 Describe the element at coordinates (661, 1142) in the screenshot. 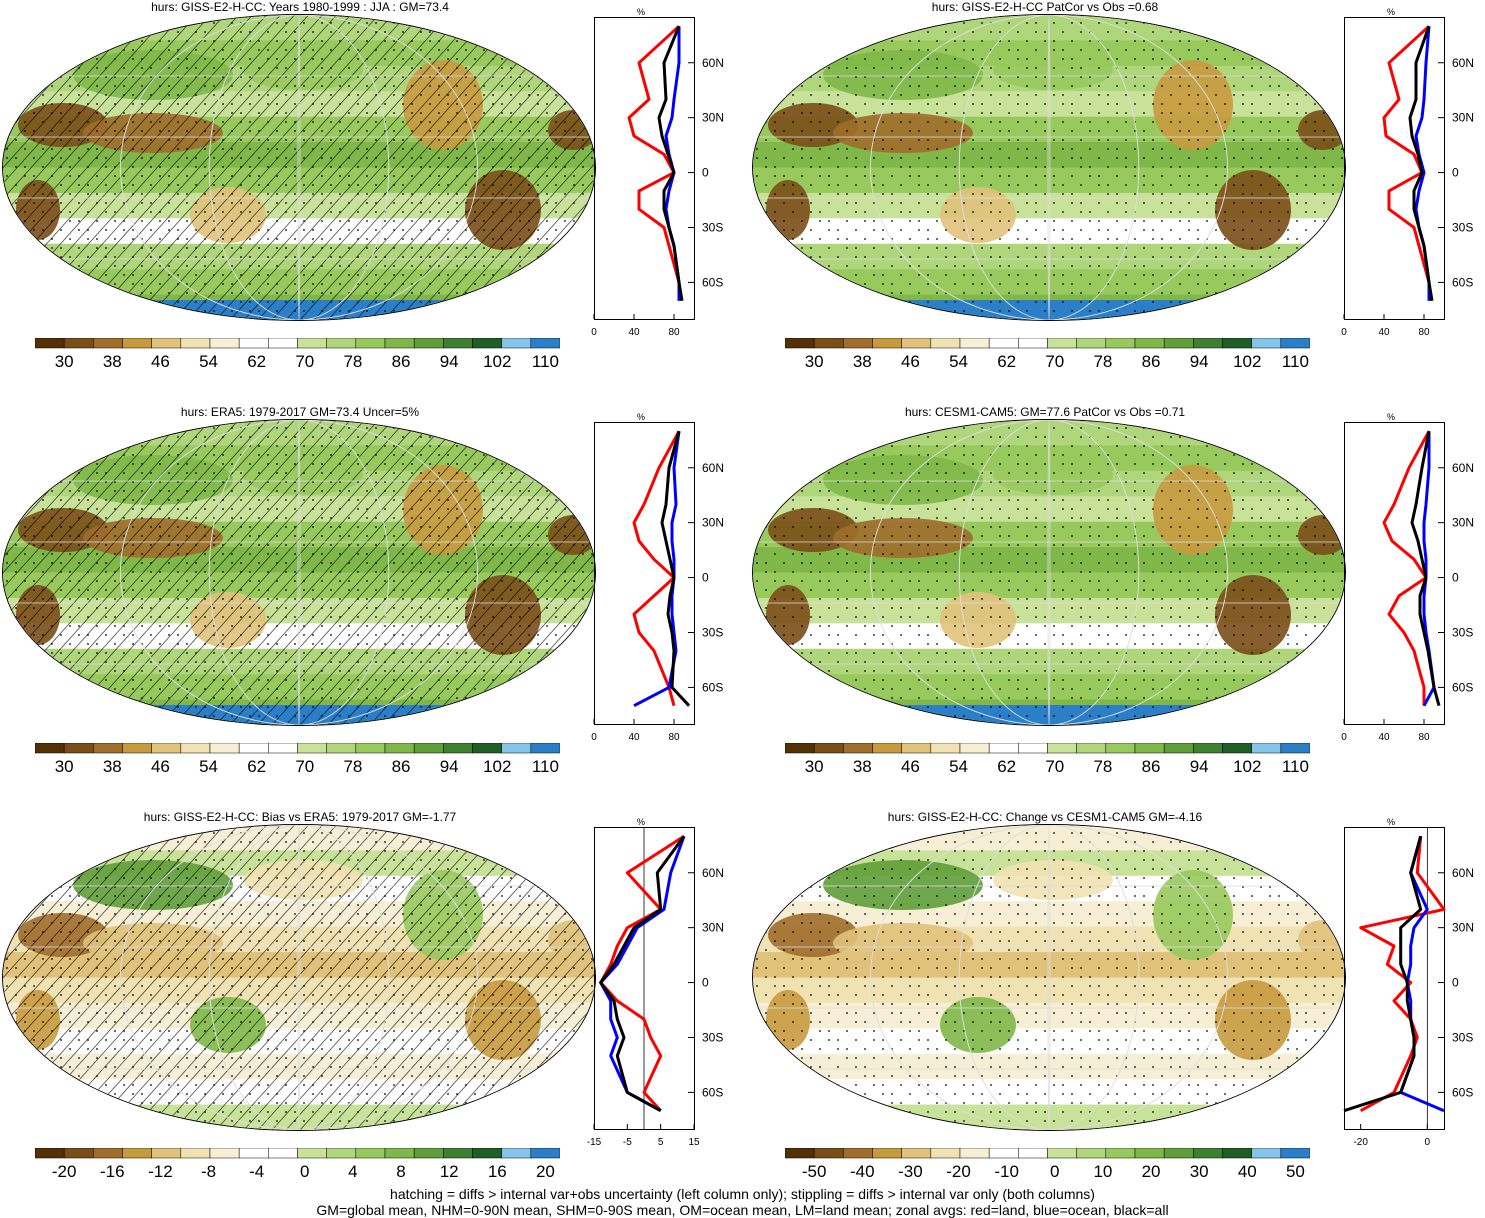

I see `zonal-x-tick-label: 5` at that location.